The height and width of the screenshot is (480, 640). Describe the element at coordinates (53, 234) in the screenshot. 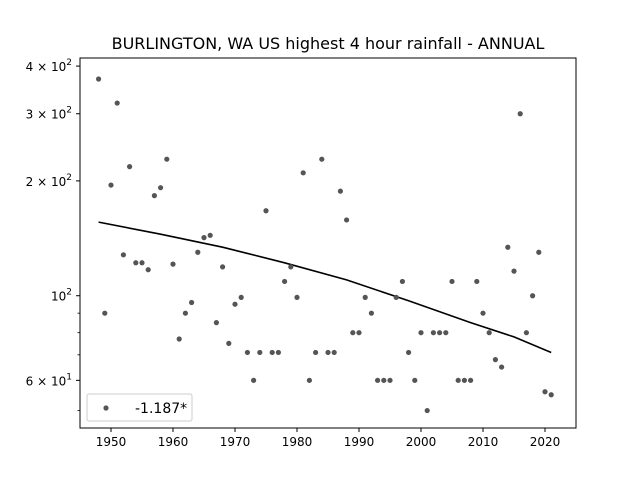

I see `y-axis: 6 × 101 102 2 × 102 3 × 102 4 × 102` at that location.